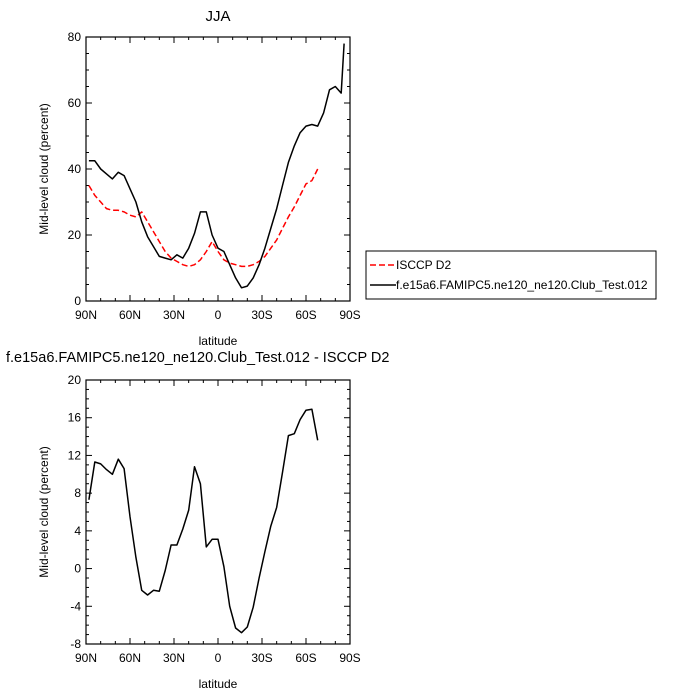 The width and height of the screenshot is (694, 694). What do you see at coordinates (75, 169) in the screenshot?
I see `y-tick-label: 40` at bounding box center [75, 169].